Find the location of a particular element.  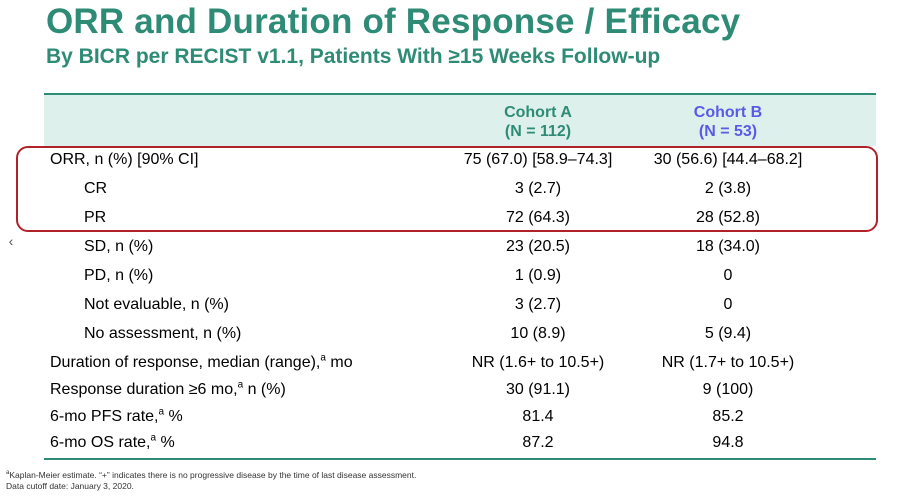

cohort-a-value: 10 (8.9) is located at coordinates (538, 333).